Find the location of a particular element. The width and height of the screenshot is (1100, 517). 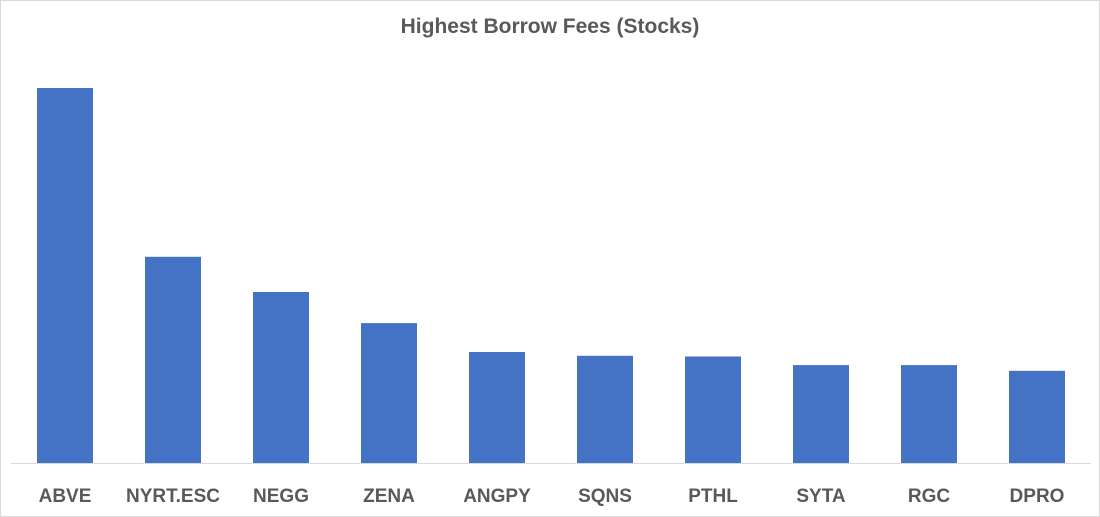

x-tick-label: NYRT.ESC is located at coordinates (173, 496).